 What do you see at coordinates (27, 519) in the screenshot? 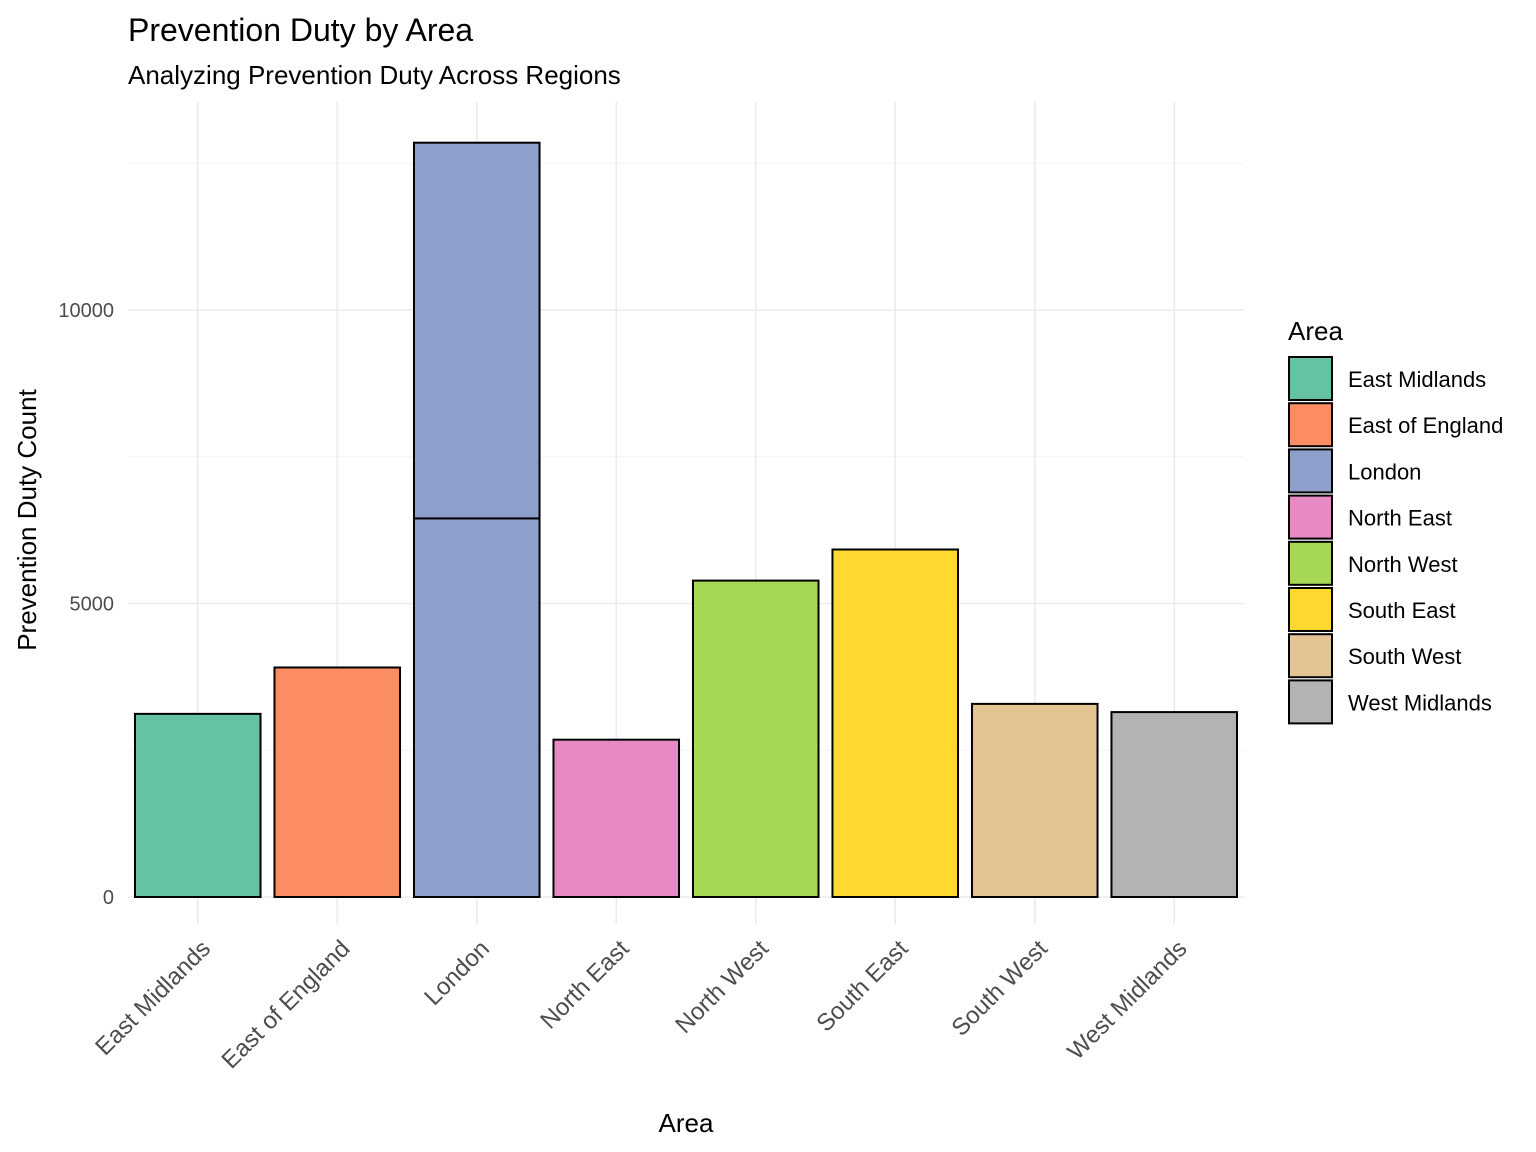
I see `y-axis-title: Prevention Duty Count` at bounding box center [27, 519].